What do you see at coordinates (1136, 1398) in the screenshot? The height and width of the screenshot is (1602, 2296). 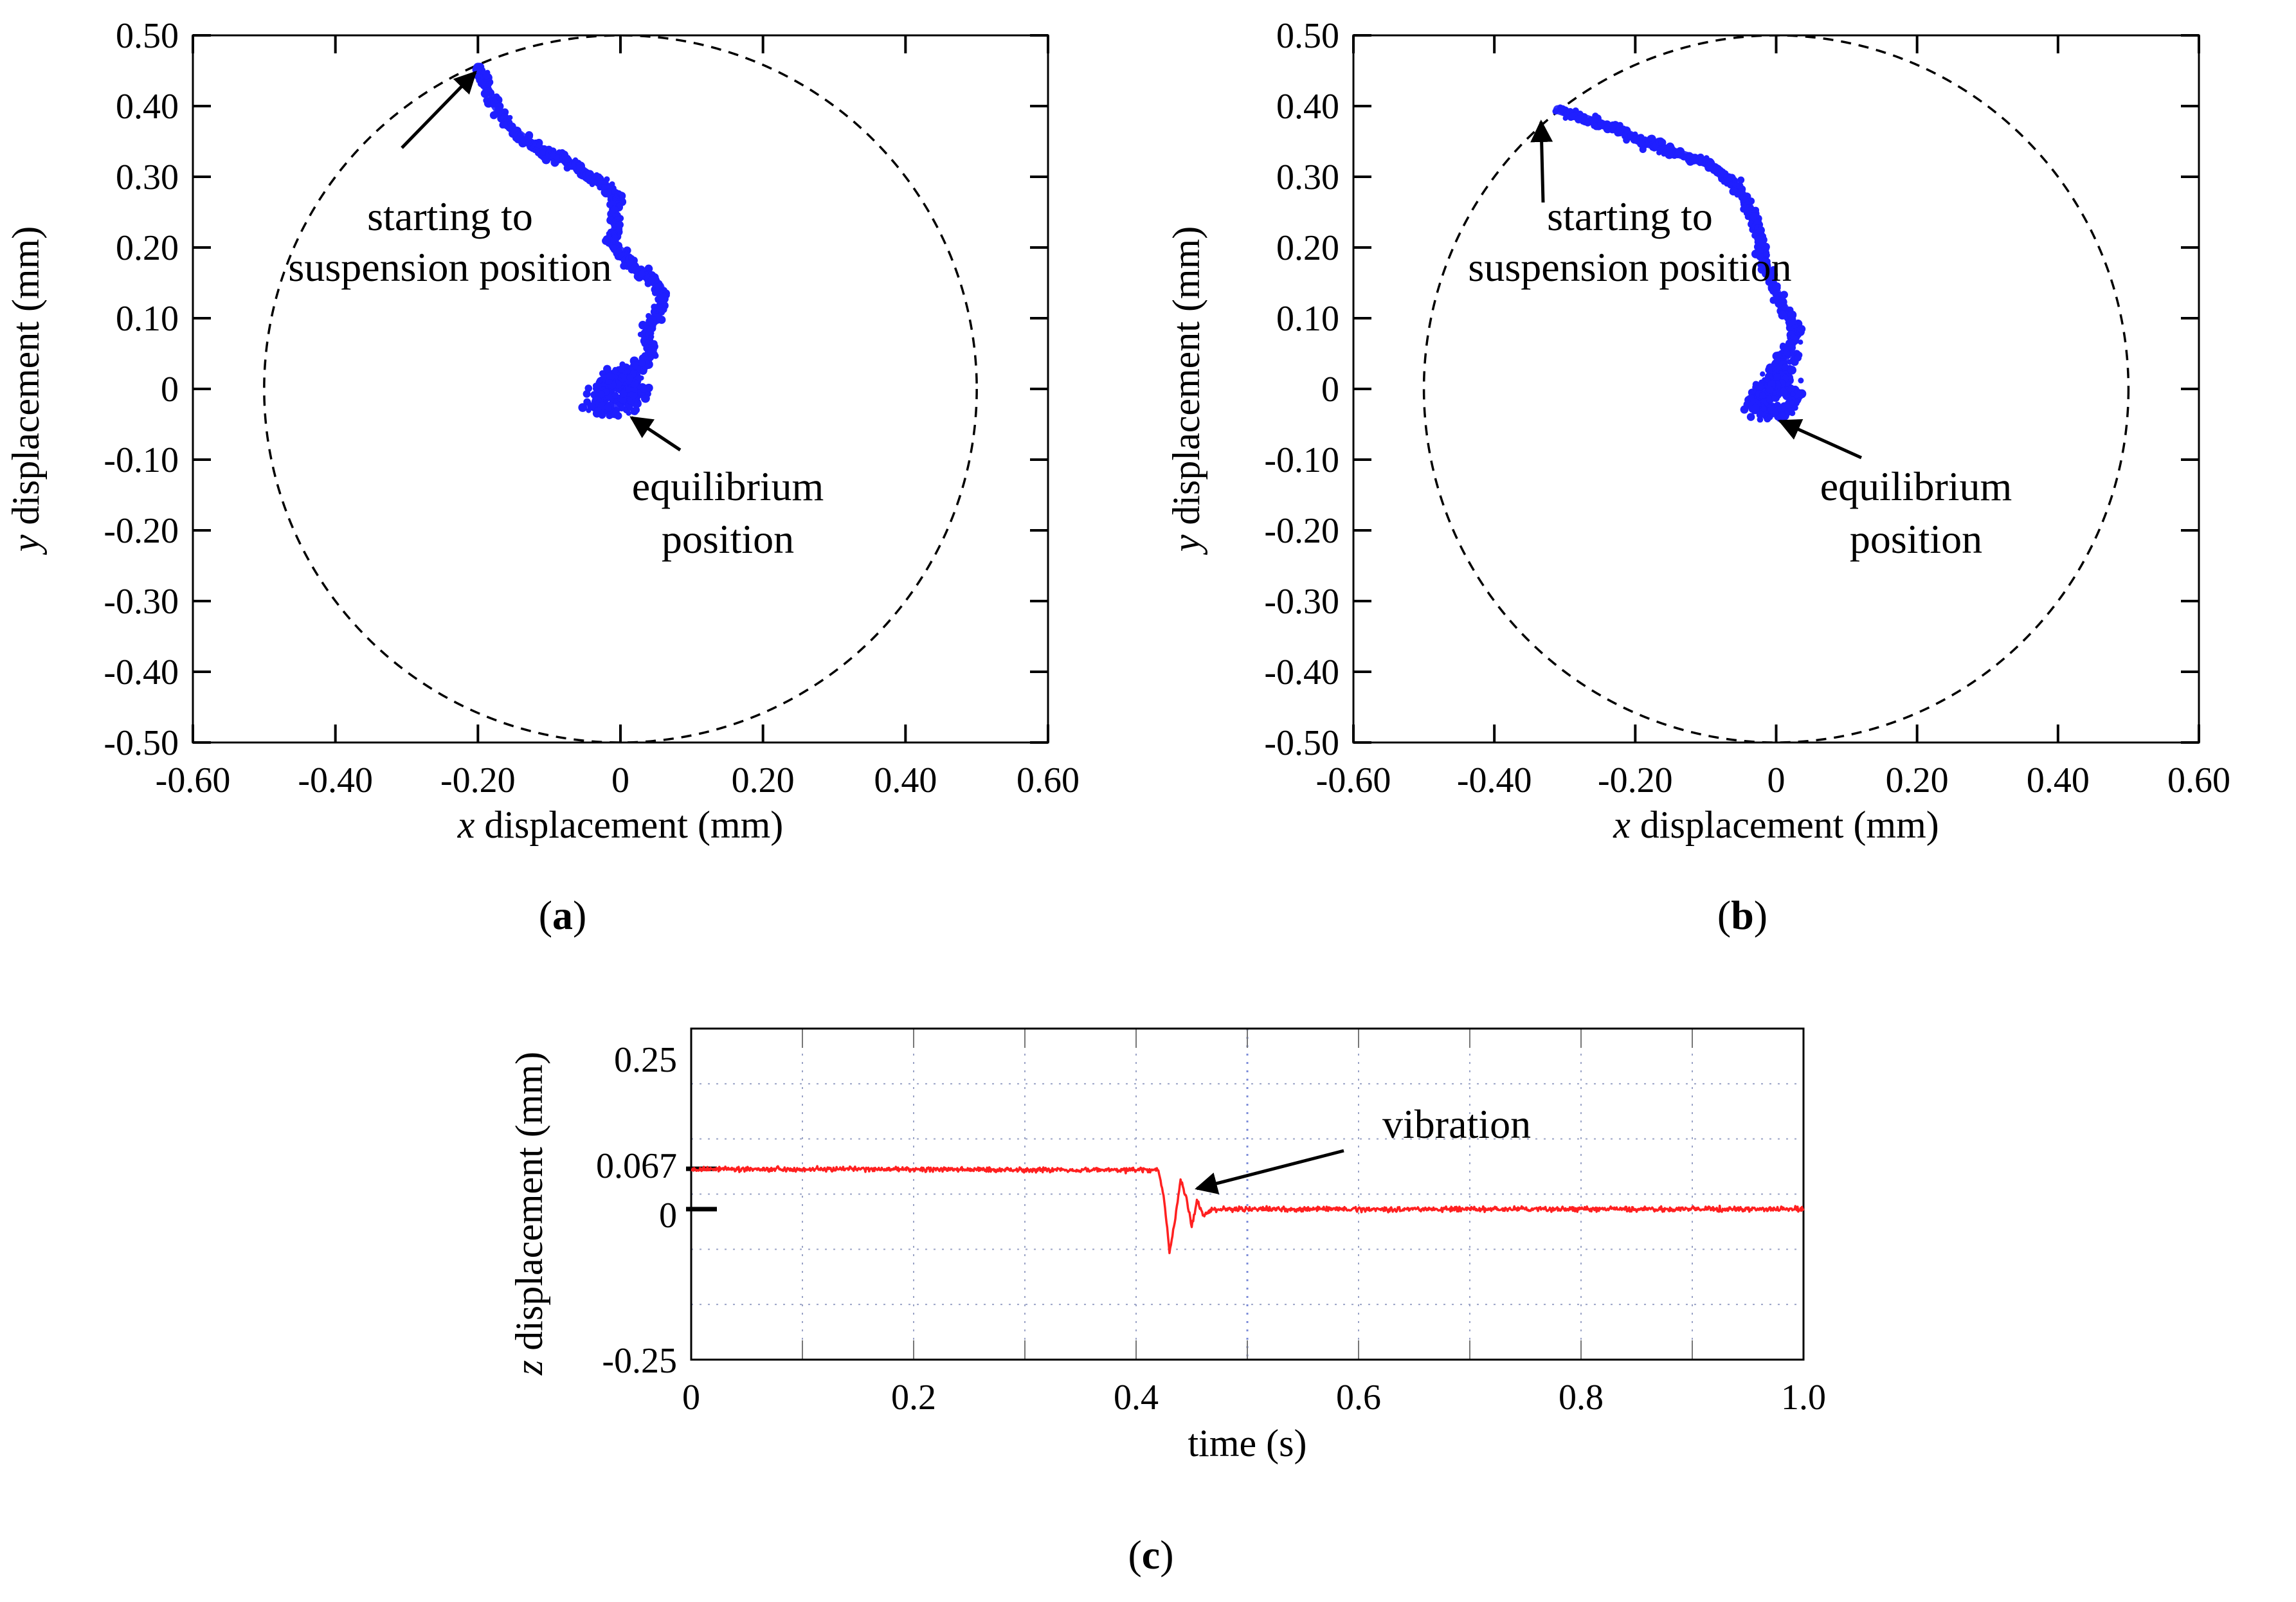 I see `x-tick-label: 0.4` at bounding box center [1136, 1398].